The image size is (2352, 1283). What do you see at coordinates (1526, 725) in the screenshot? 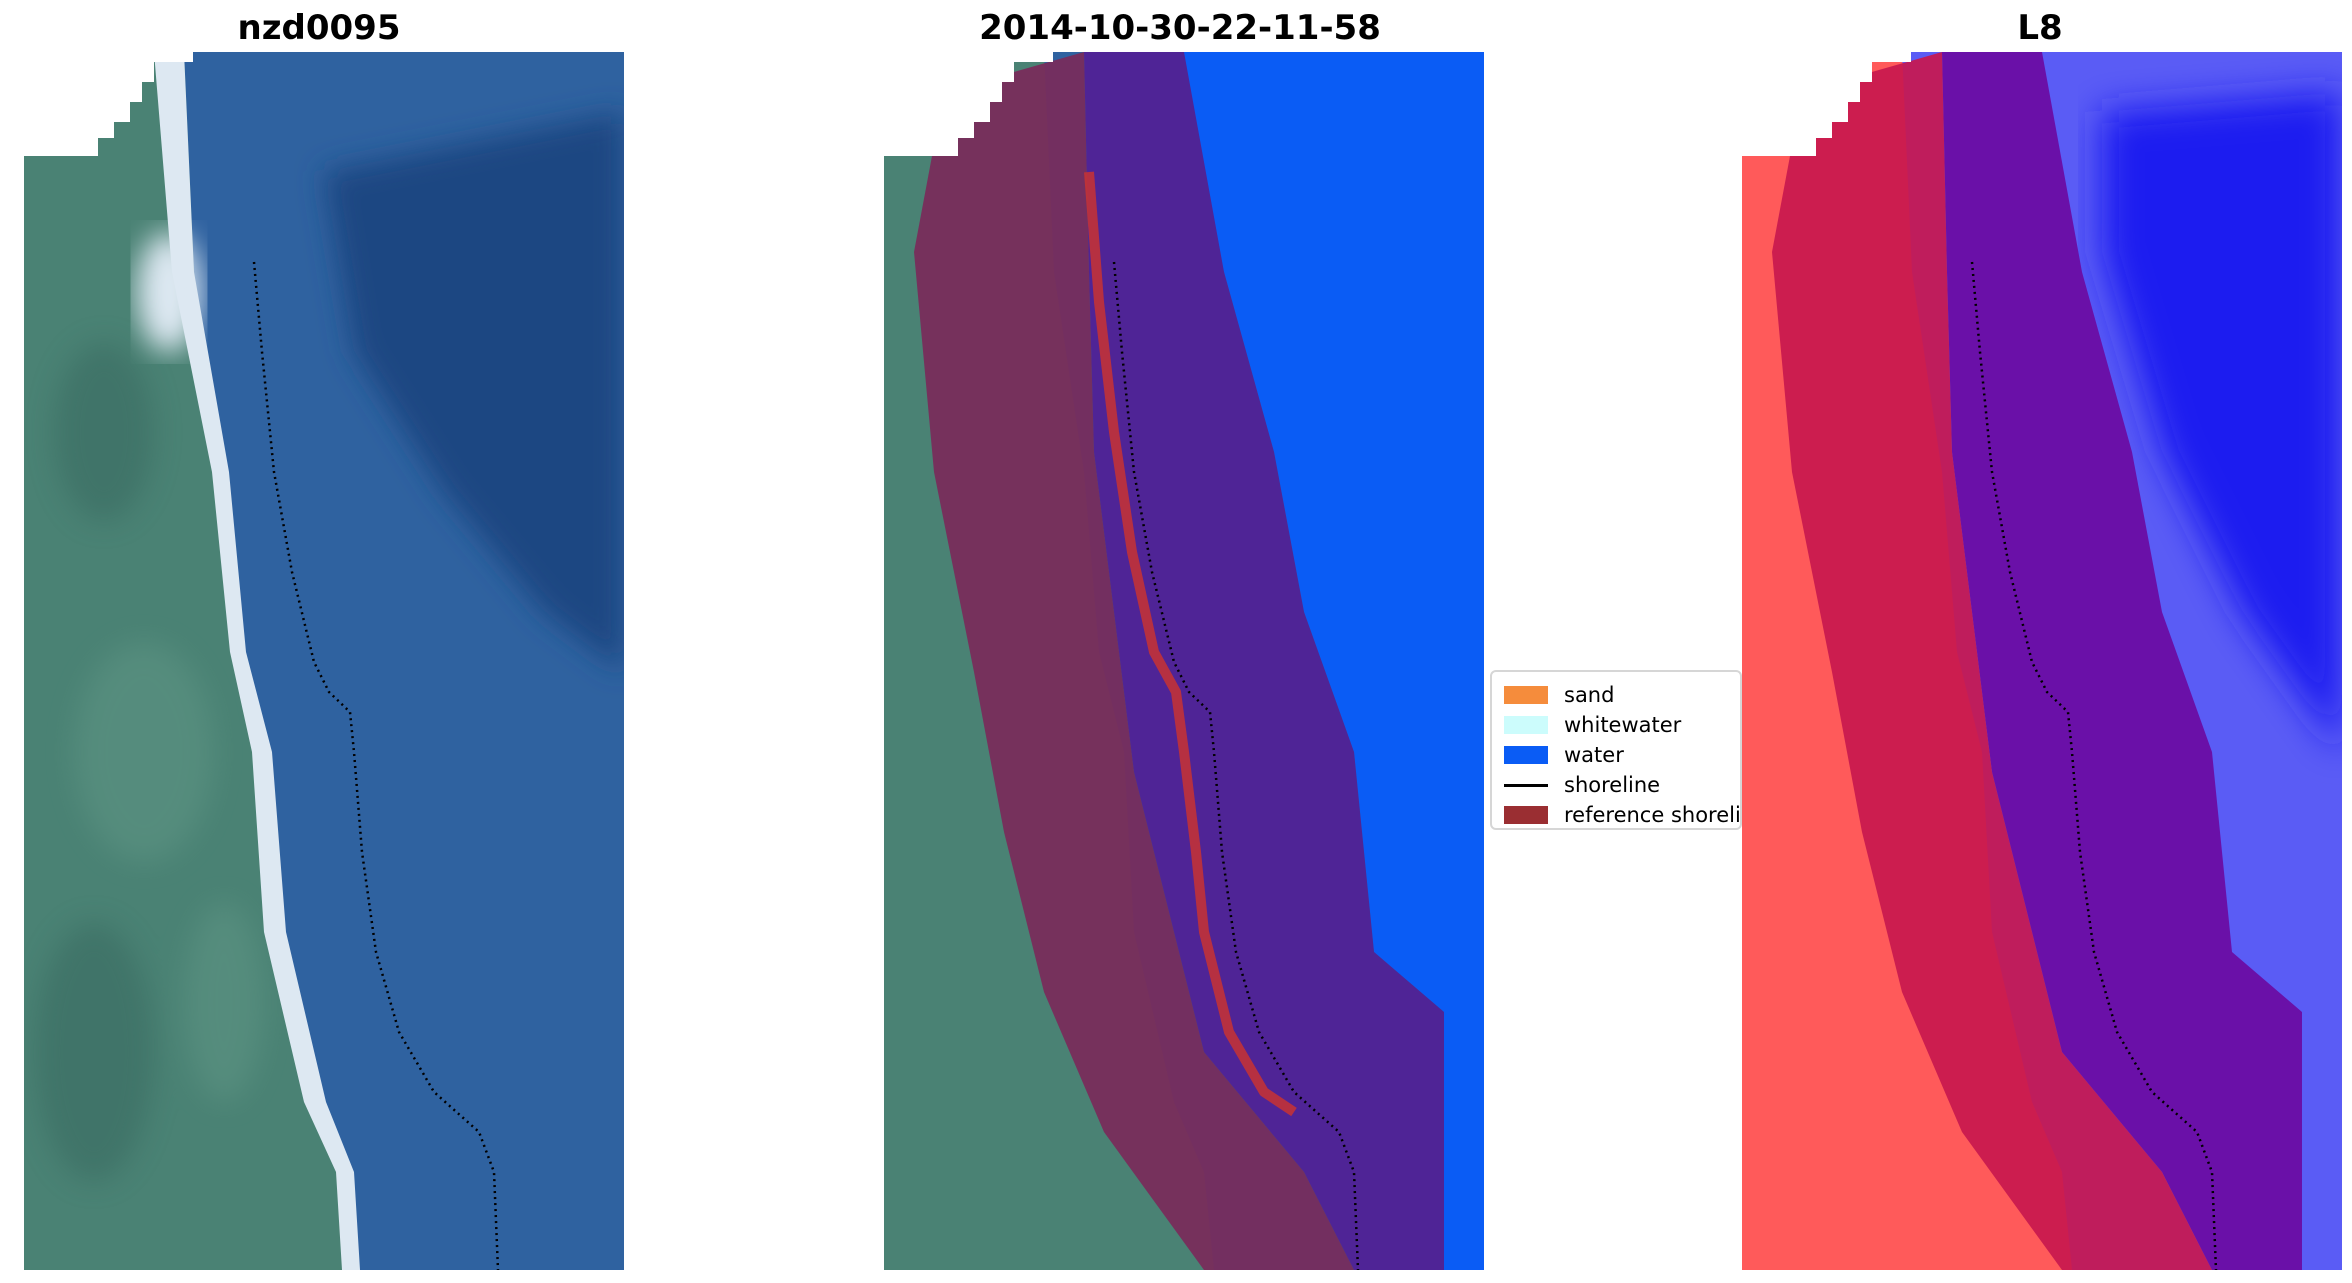
I see `legend-swatch-whitewater` at bounding box center [1526, 725].